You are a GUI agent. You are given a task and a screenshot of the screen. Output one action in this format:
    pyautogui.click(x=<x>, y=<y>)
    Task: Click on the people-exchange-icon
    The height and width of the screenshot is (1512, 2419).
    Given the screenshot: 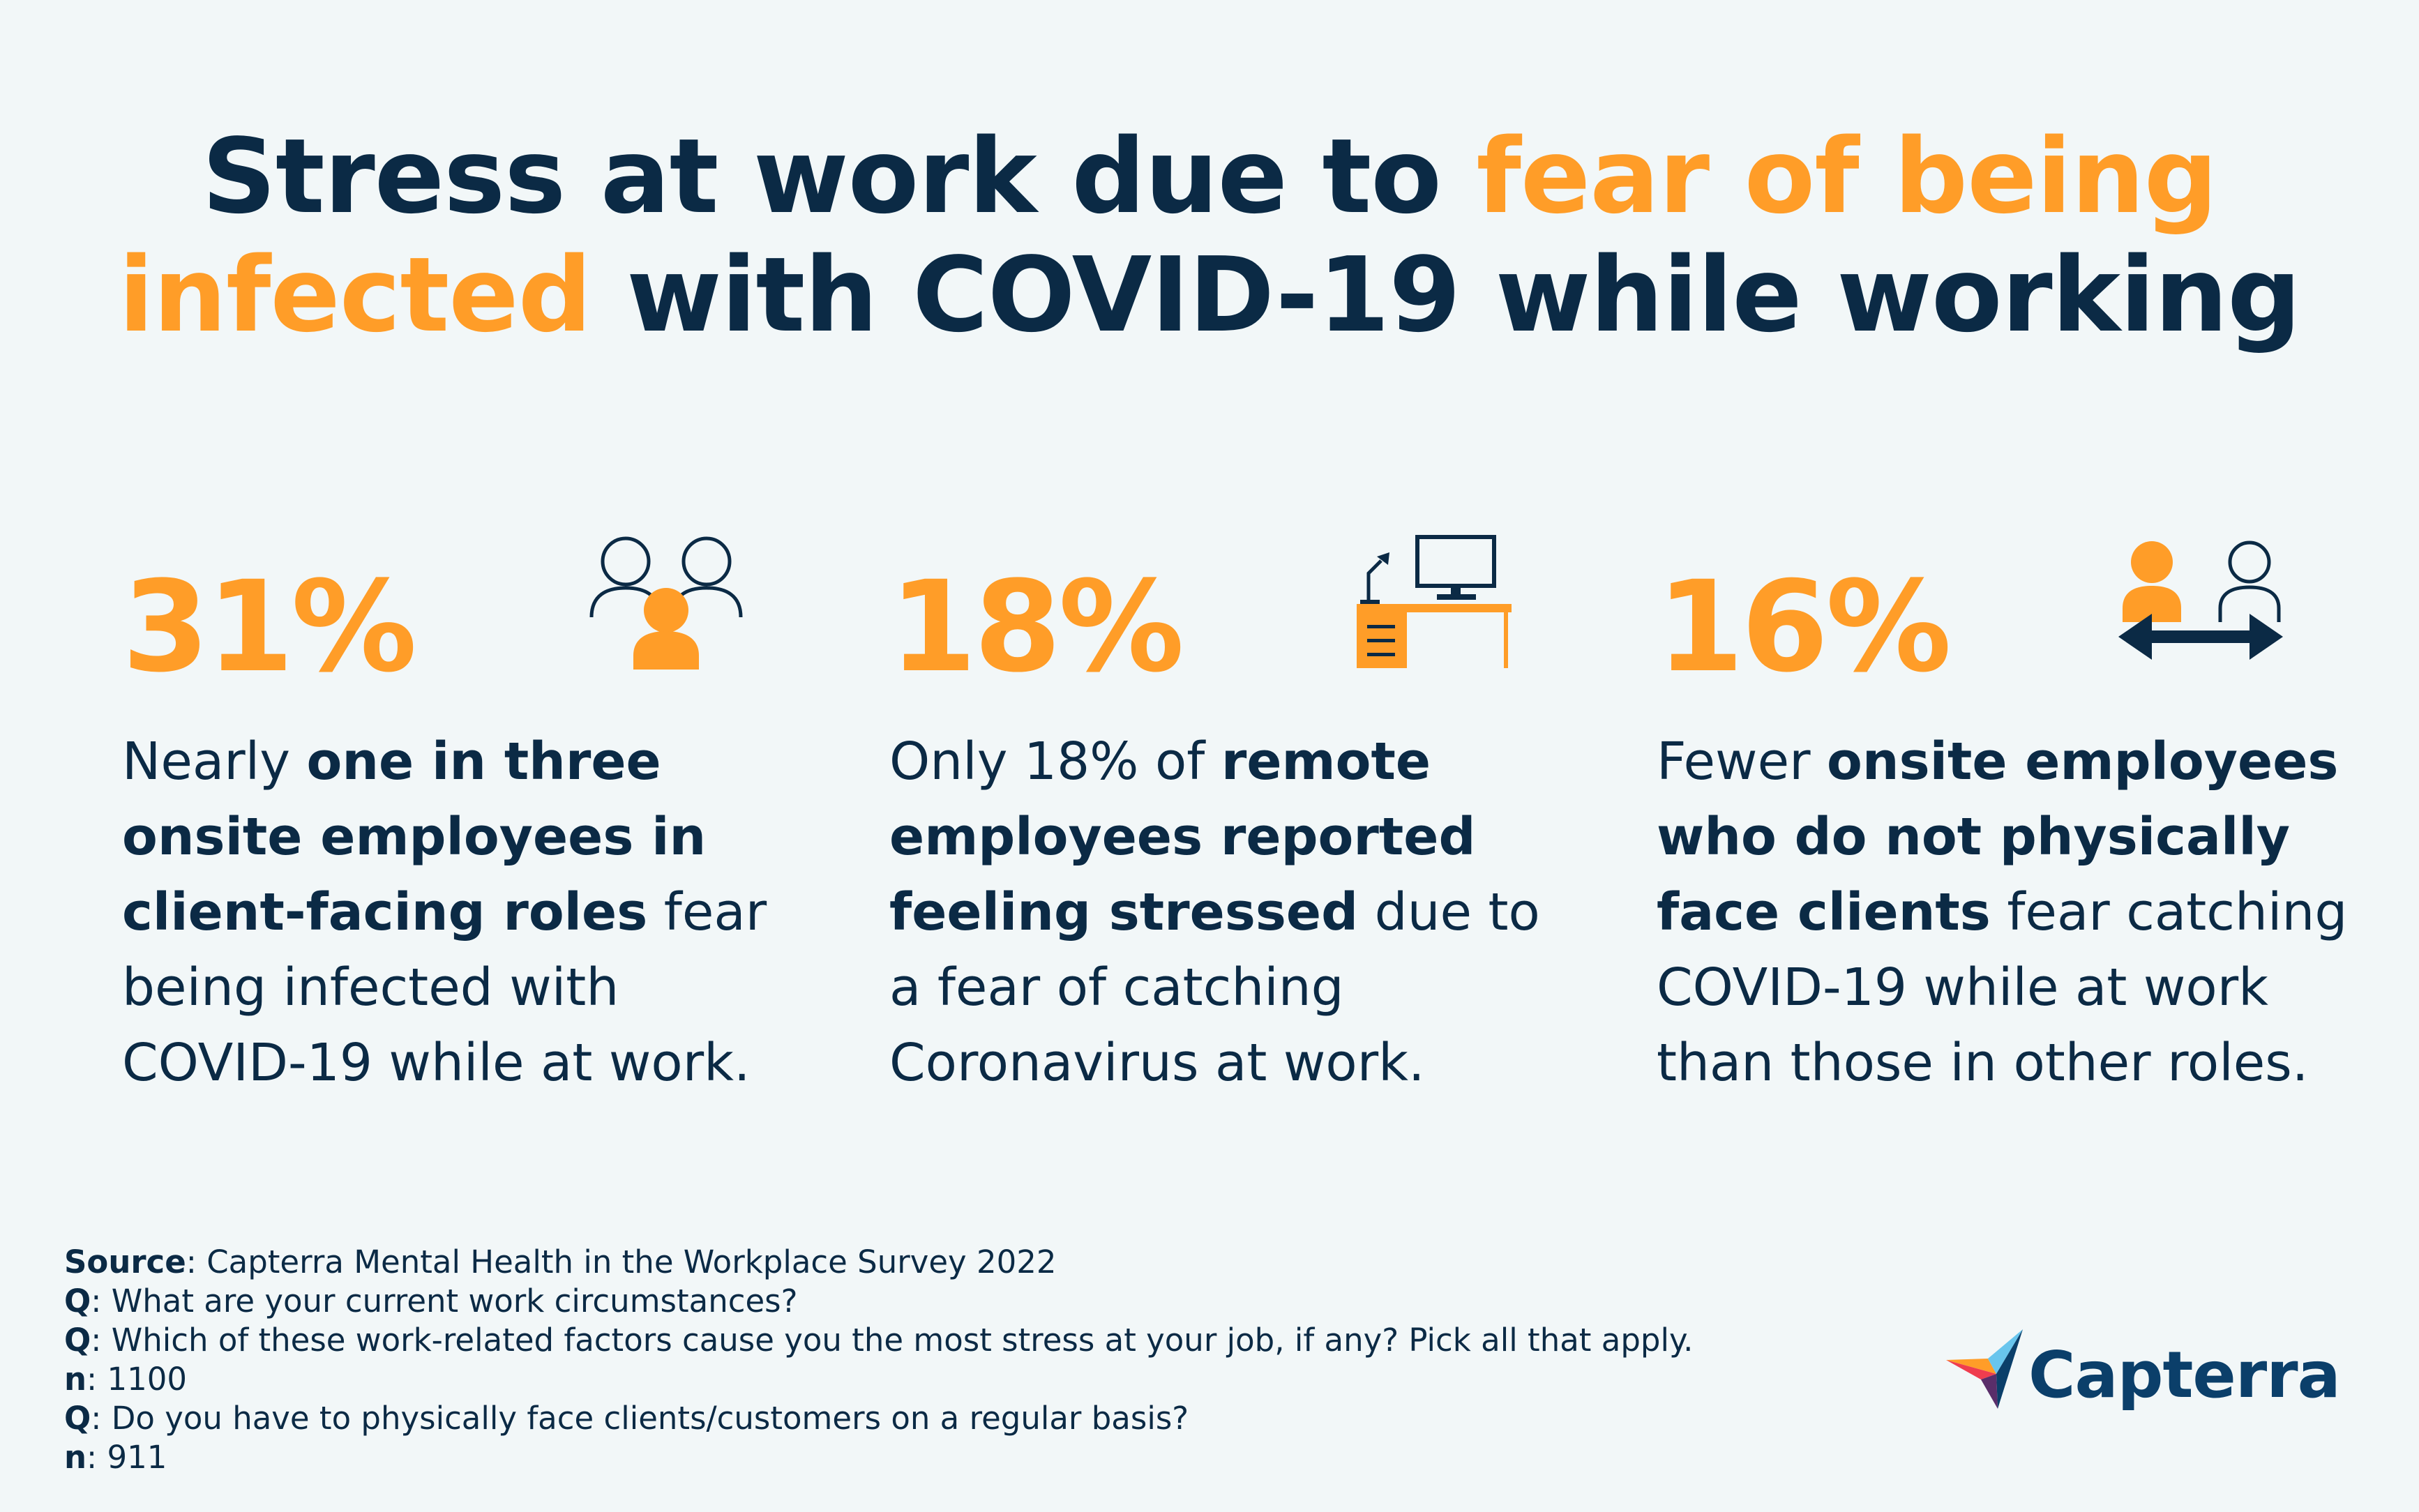 What is the action you would take?
    pyautogui.click(x=2200, y=600)
    